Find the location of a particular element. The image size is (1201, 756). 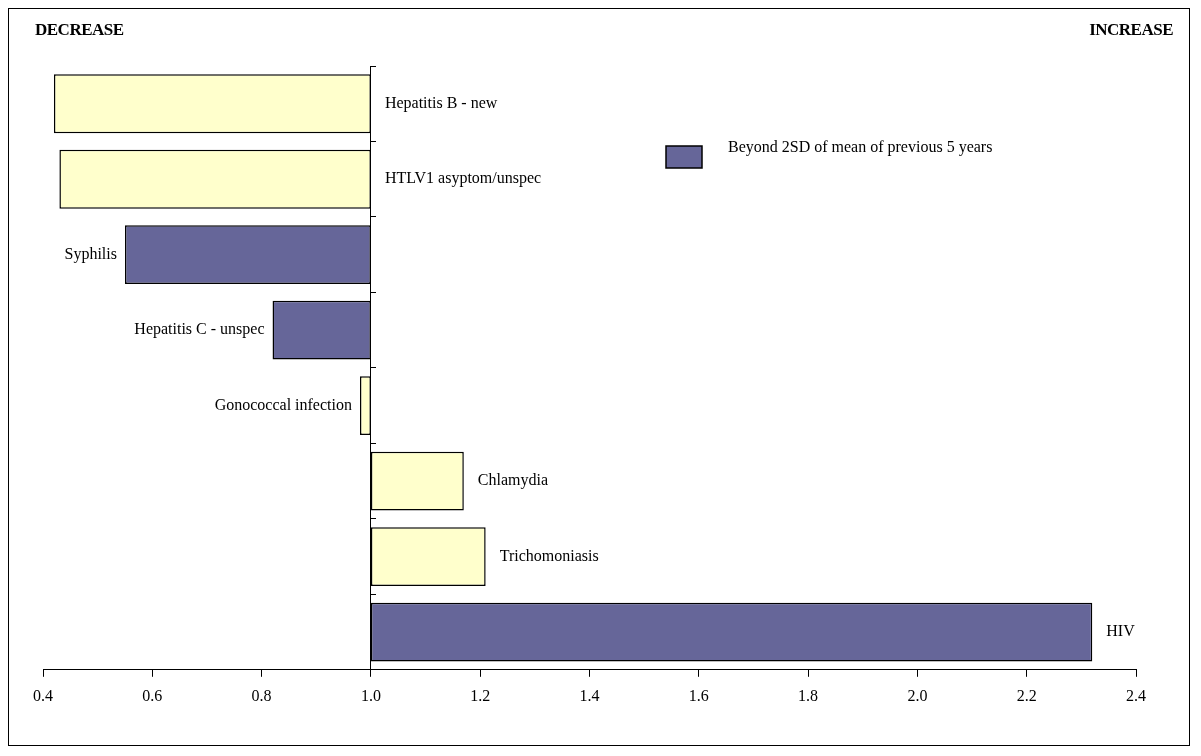

x-tick-label: 1.8 is located at coordinates (808, 695).